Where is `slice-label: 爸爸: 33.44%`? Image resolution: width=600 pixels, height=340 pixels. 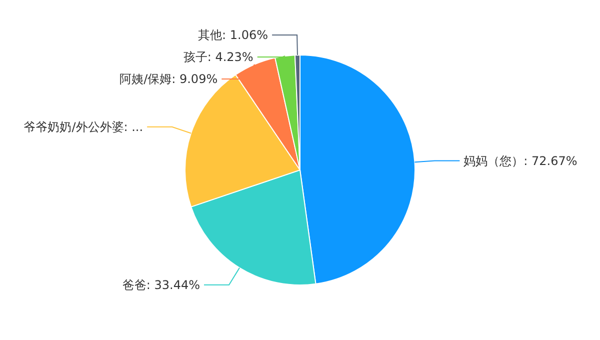 slice-label: 爸爸: 33.44% is located at coordinates (161, 285).